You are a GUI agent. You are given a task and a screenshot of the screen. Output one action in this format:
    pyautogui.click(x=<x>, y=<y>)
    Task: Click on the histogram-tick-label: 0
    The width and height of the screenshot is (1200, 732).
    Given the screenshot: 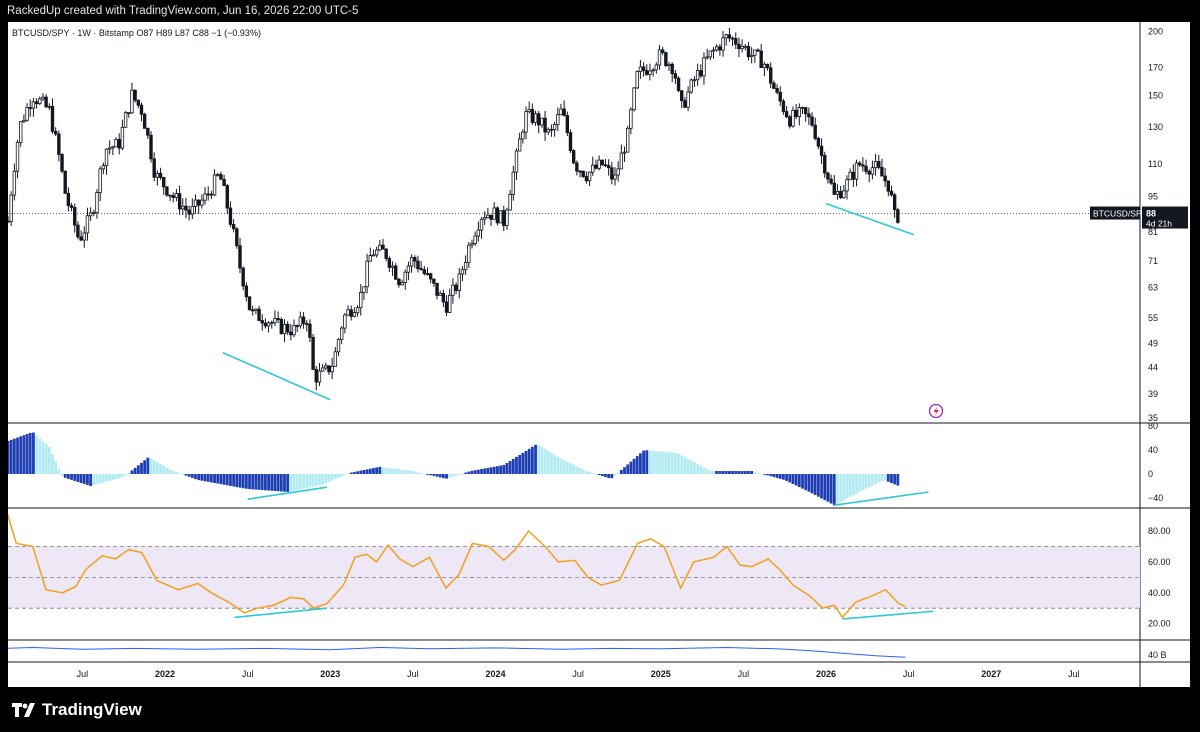 What is the action you would take?
    pyautogui.click(x=1150, y=474)
    